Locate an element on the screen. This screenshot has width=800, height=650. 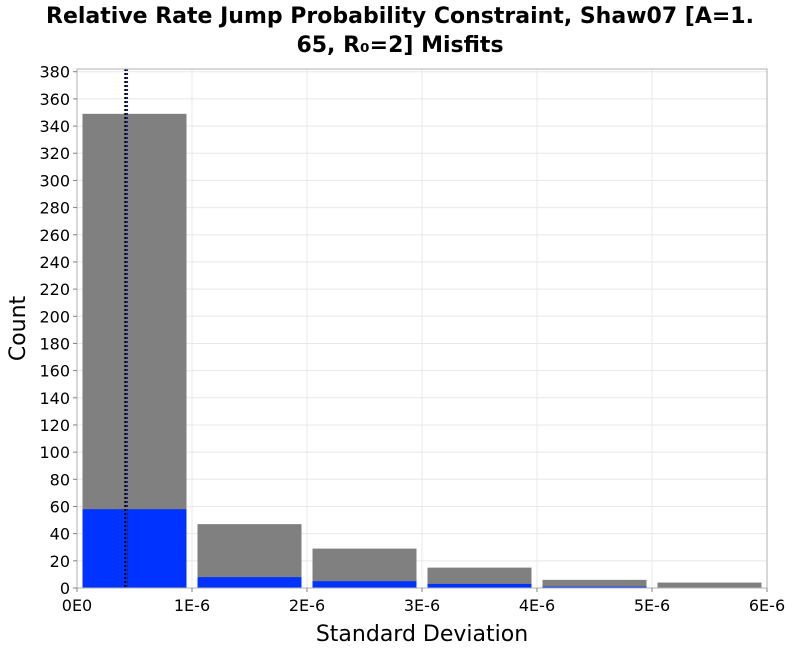
y-tick-label: 240 is located at coordinates (54, 262).